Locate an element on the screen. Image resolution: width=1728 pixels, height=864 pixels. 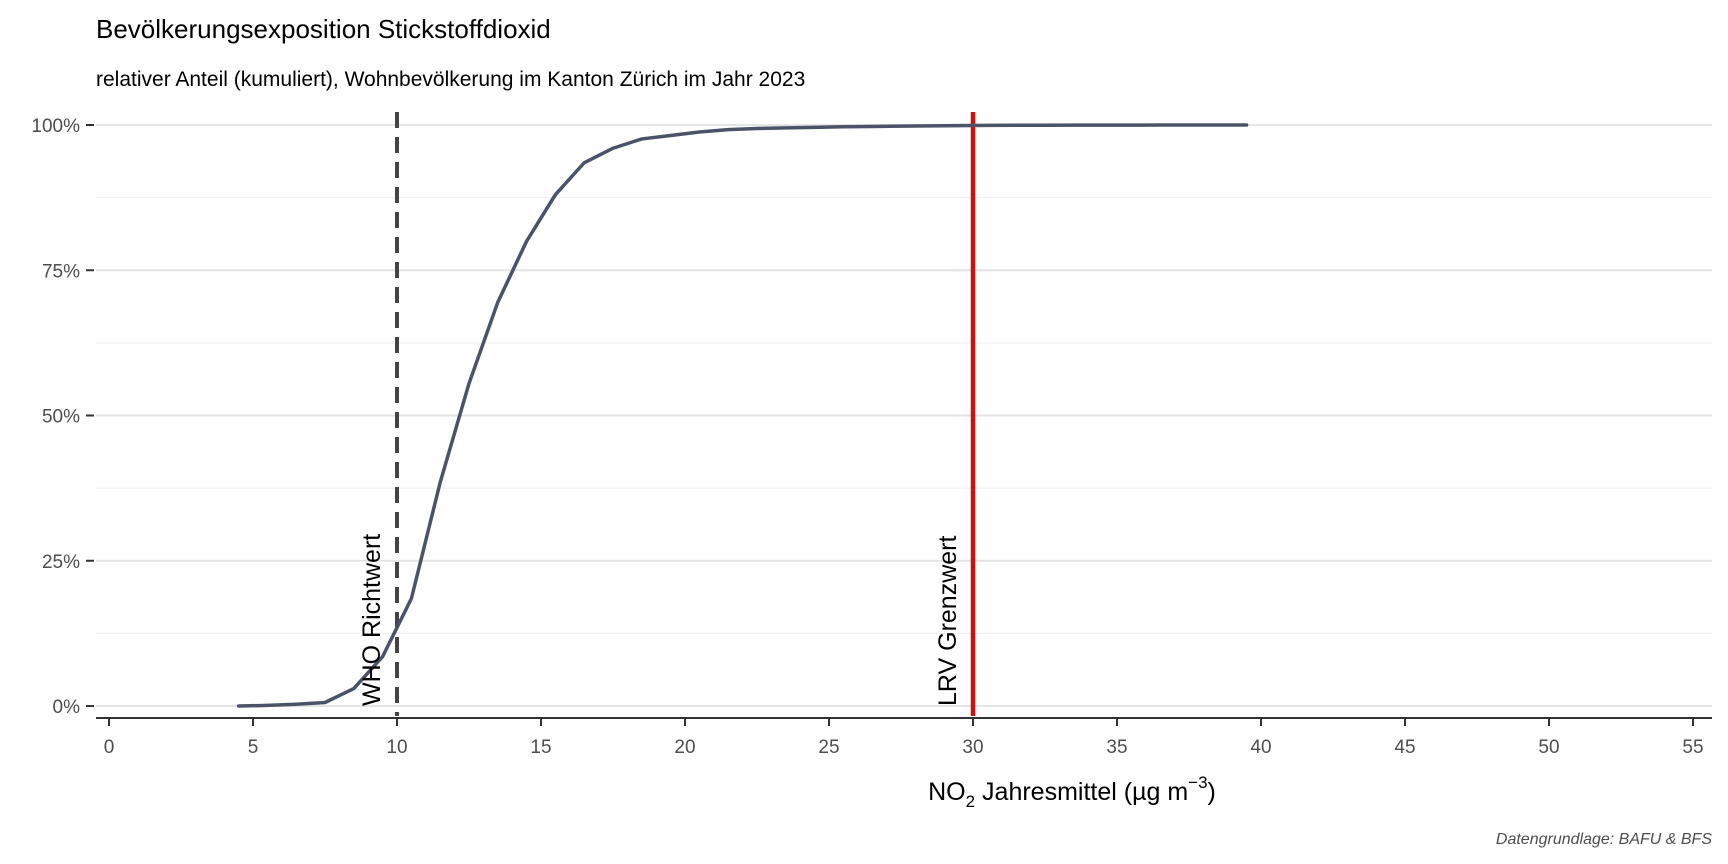
x-axis-title: NO2 Jahresmittel (µg m−3) is located at coordinates (1072, 792).